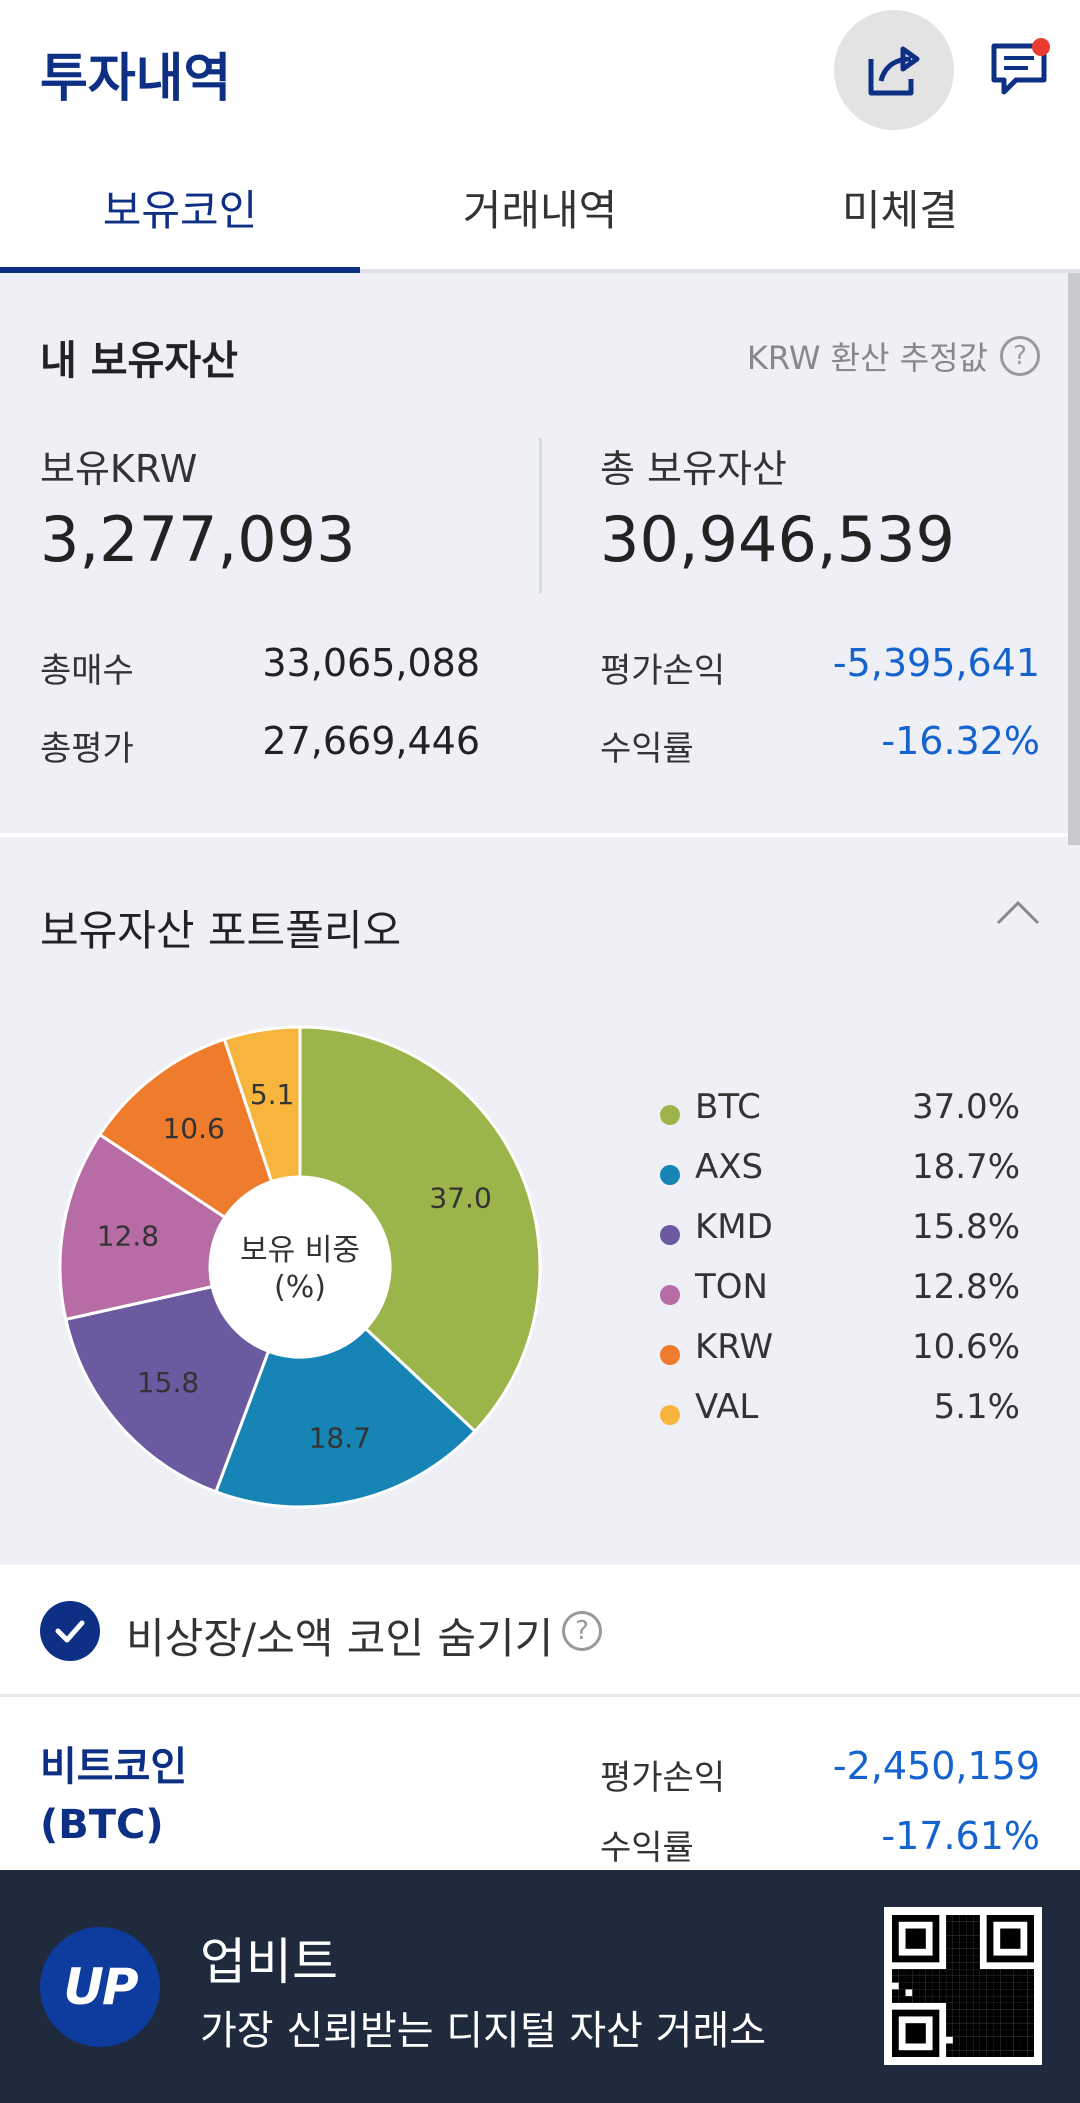 This screenshot has height=2103, width=1080. What do you see at coordinates (113, 1796) in the screenshot?
I see `coin-name: 비트코인 (BTC)` at bounding box center [113, 1796].